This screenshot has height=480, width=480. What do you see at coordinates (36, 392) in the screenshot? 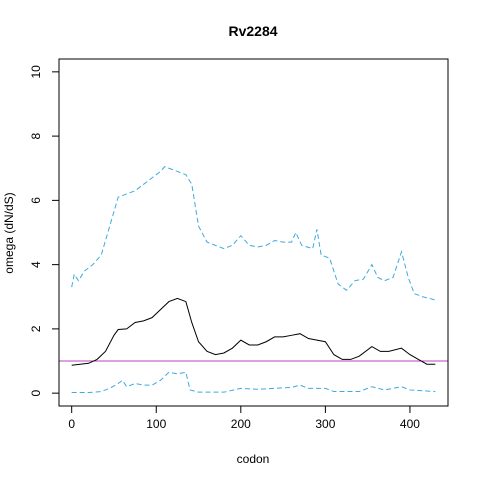
I see `y-tick-label: 0` at bounding box center [36, 392].